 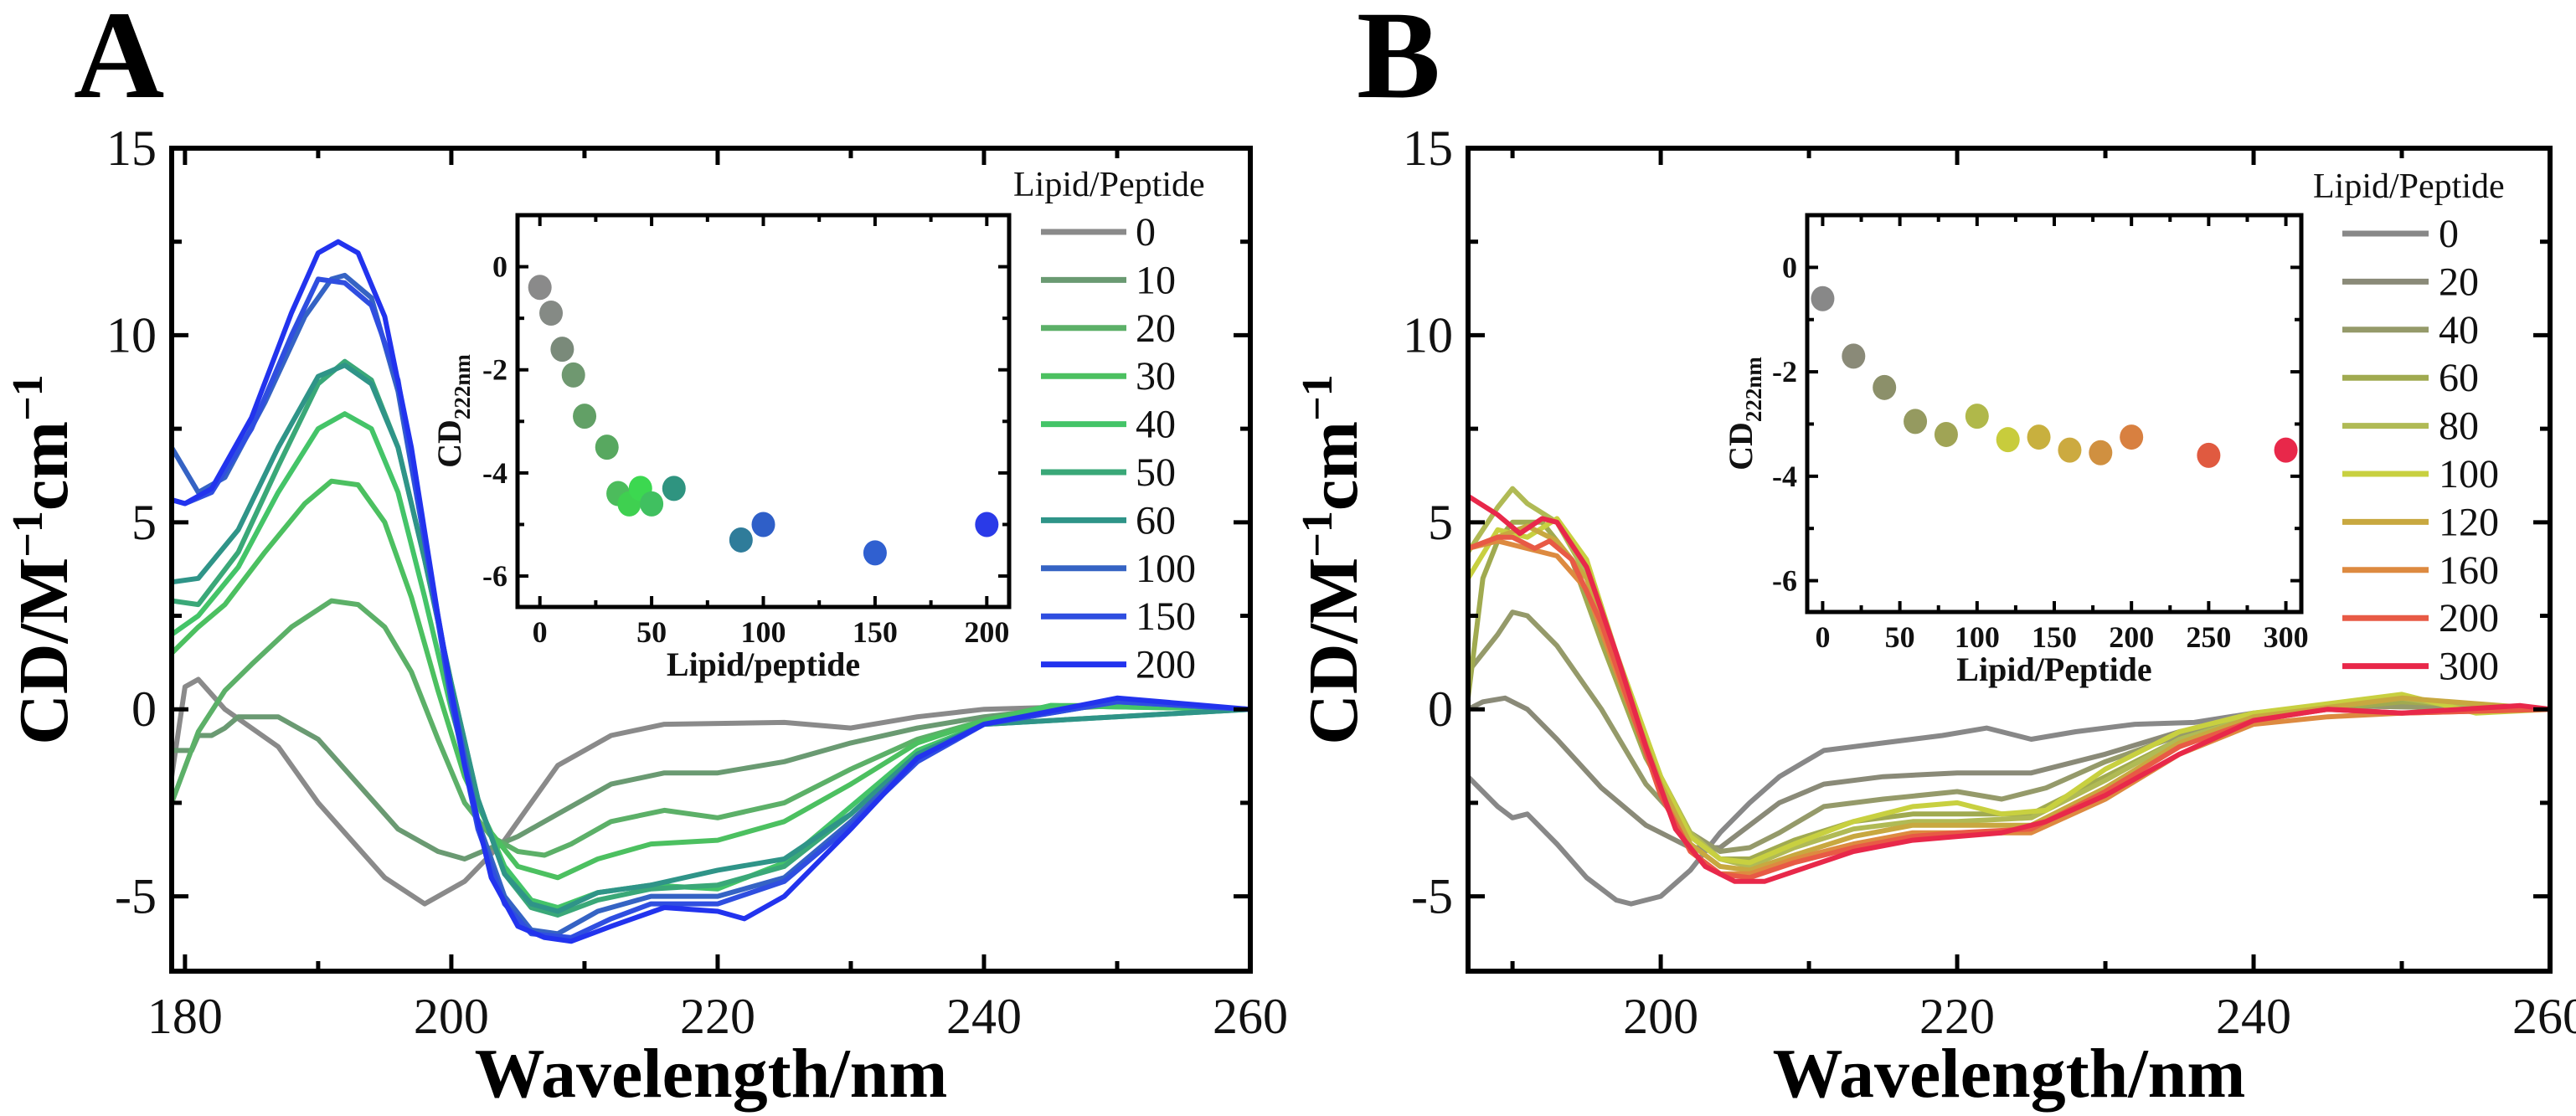 I want to click on legend-label: 80, so click(x=2459, y=426).